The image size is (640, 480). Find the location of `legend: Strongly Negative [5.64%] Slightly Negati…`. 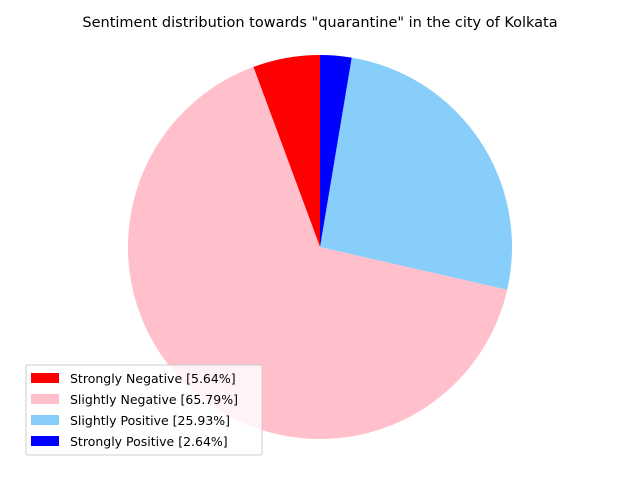

legend: Strongly Negative [5.64%] Slightly Negati… is located at coordinates (144, 410).